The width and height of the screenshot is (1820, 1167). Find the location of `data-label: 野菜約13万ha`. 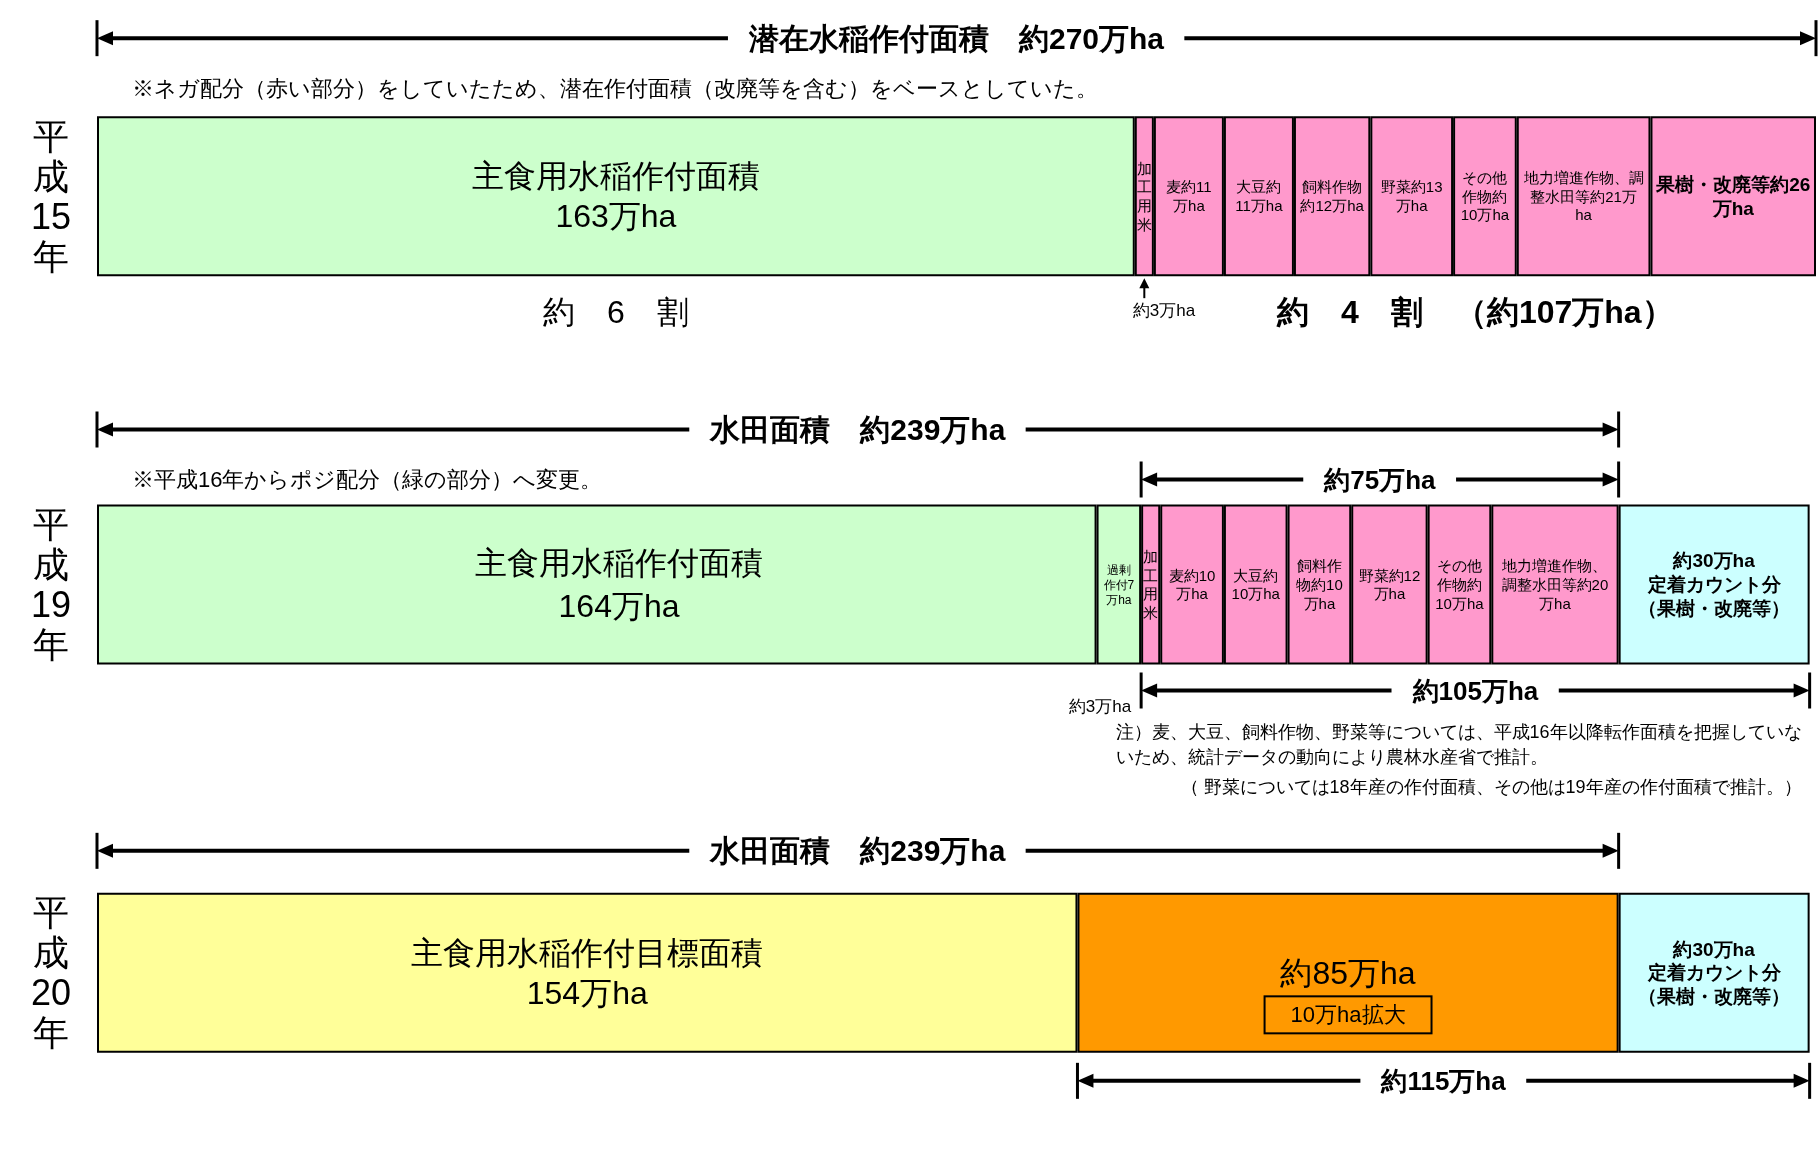

data-label: 野菜約13万ha is located at coordinates (1411, 196).